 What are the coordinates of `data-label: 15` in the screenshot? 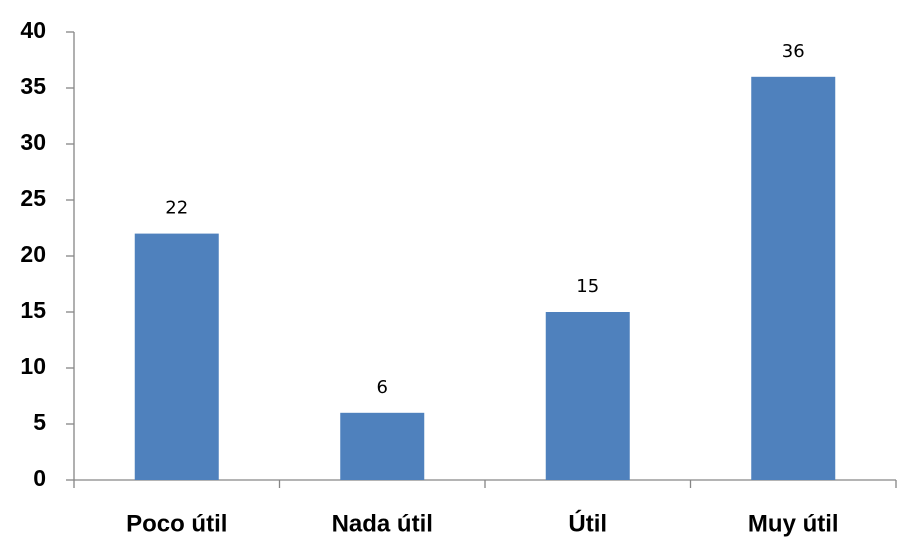 It's located at (587, 286).